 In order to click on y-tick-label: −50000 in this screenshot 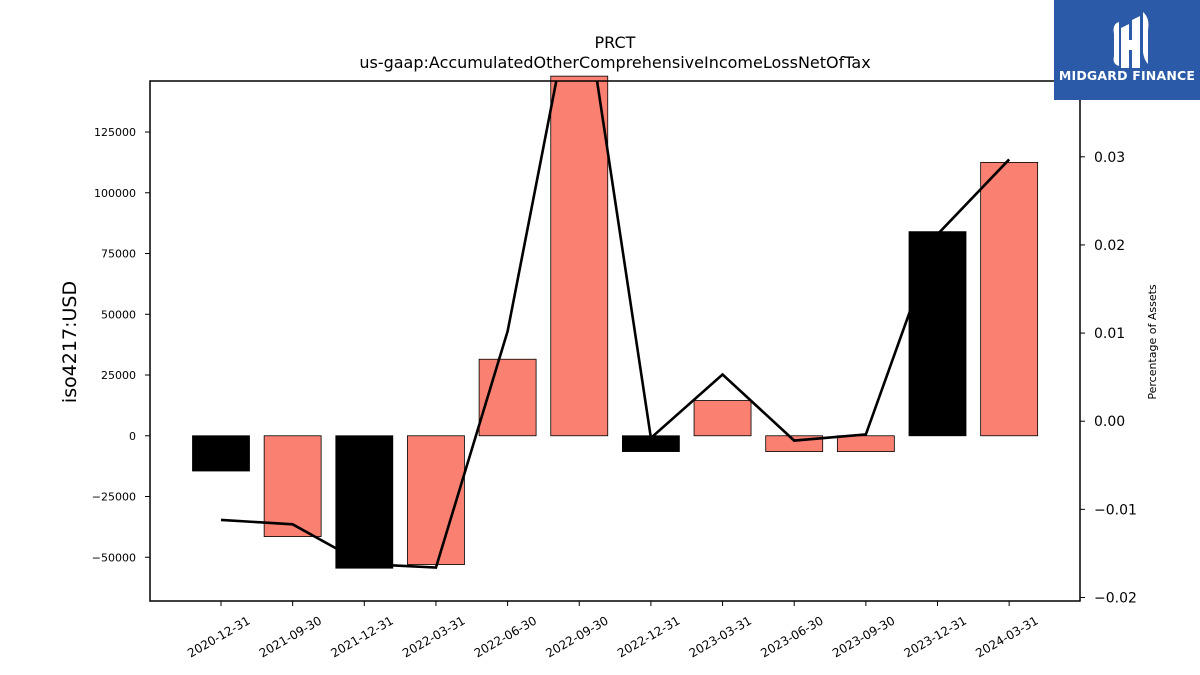, I will do `click(114, 557)`.